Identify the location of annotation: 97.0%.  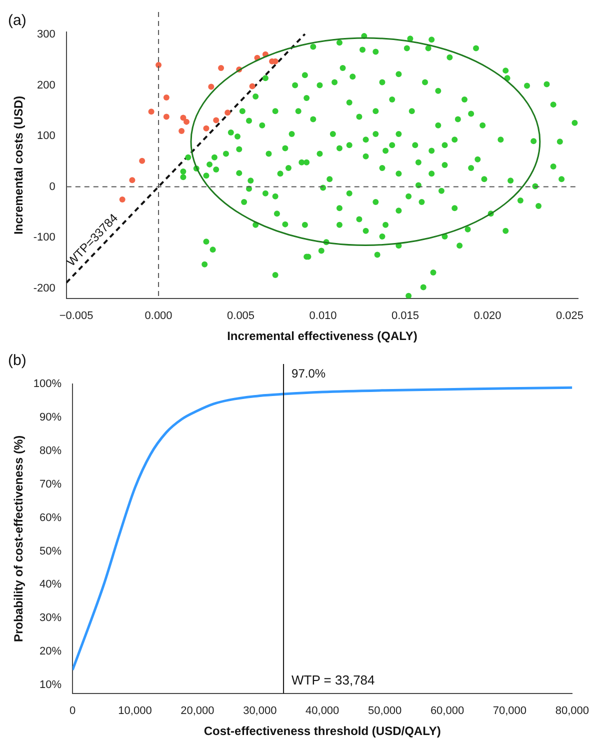
(309, 373).